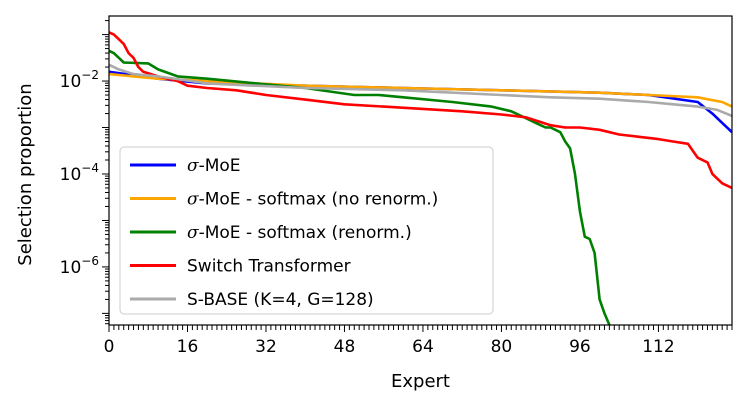 The image size is (747, 407). I want to click on legend-entry: Switch Transformer, so click(269, 267).